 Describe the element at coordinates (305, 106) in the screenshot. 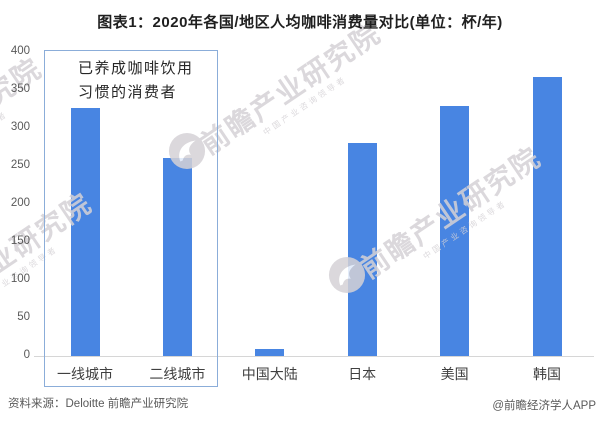

I see `watermark-sub-text: 中国产业咨询领导者` at that location.